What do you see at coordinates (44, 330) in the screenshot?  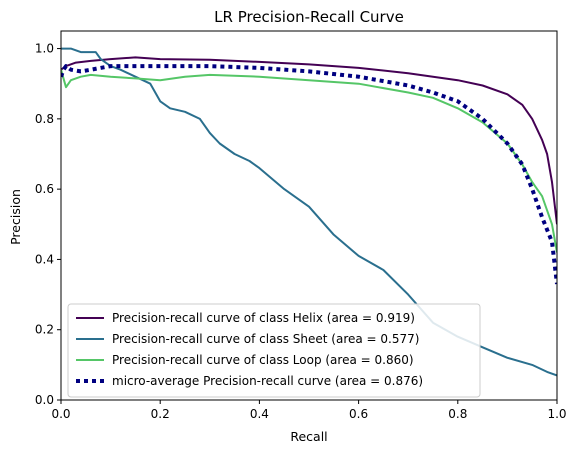 I see `y-tick-label: 0.2` at bounding box center [44, 330].